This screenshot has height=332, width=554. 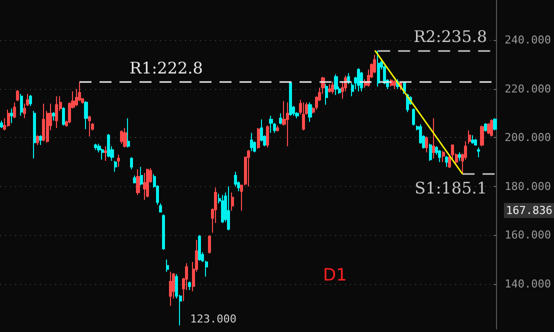 What do you see at coordinates (527, 283) in the screenshot?
I see `y-tick-label: 140.000` at bounding box center [527, 283].